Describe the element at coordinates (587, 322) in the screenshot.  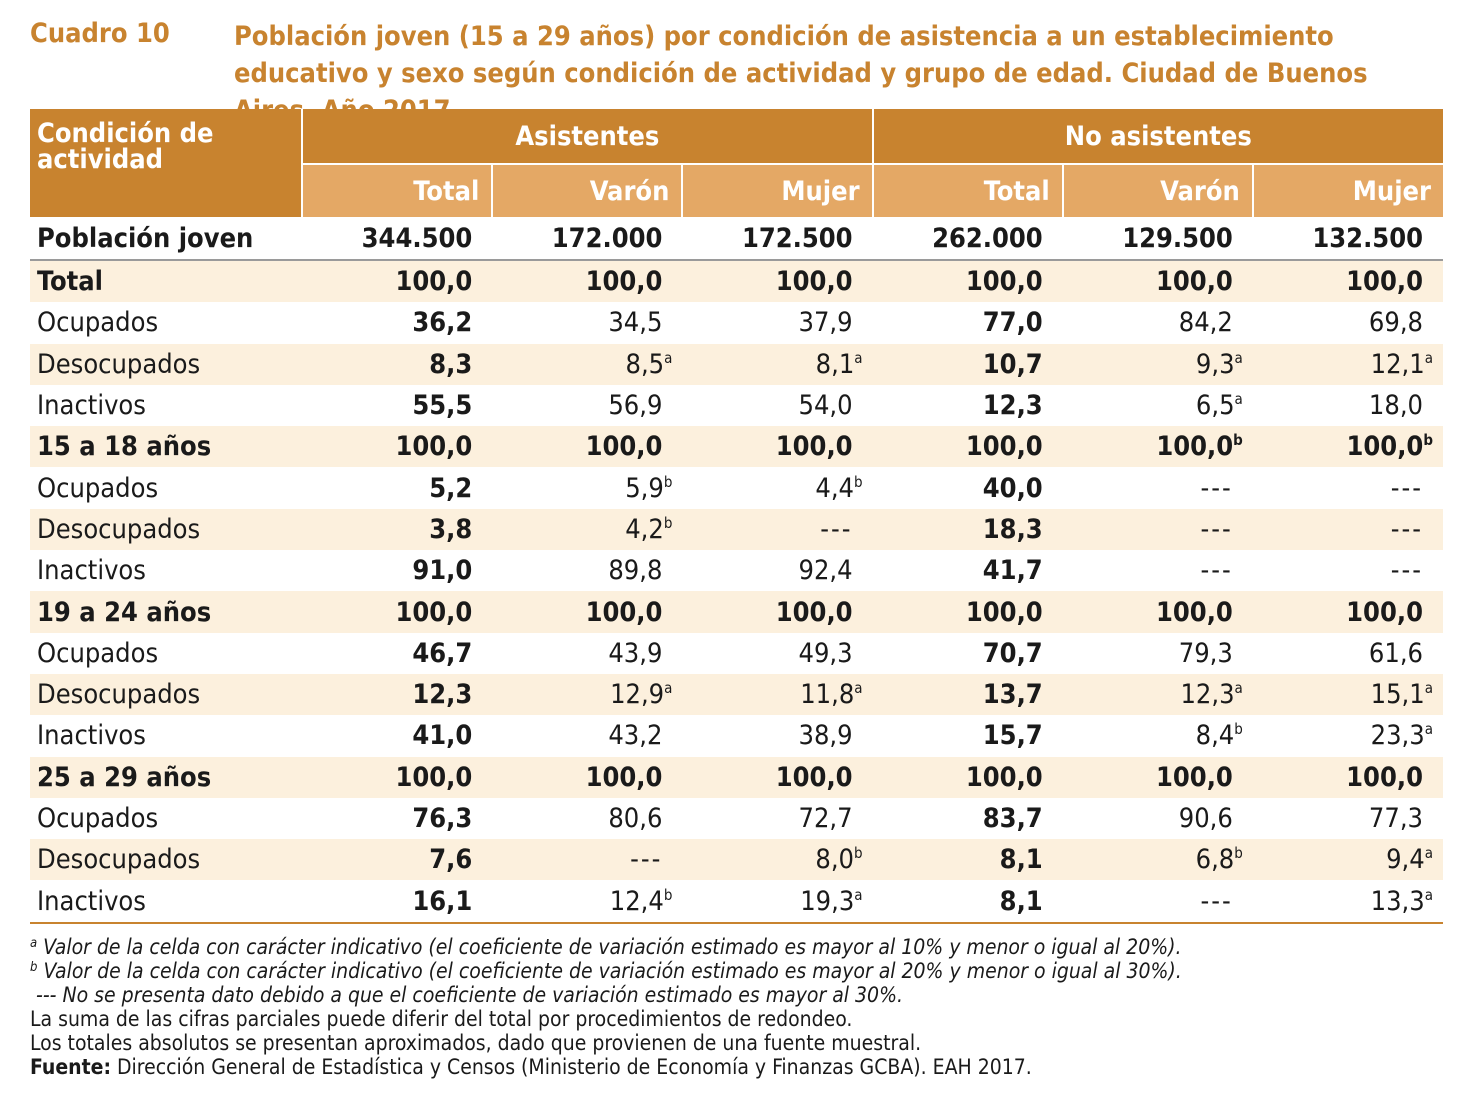
I see `table-cell: 34,5` at that location.